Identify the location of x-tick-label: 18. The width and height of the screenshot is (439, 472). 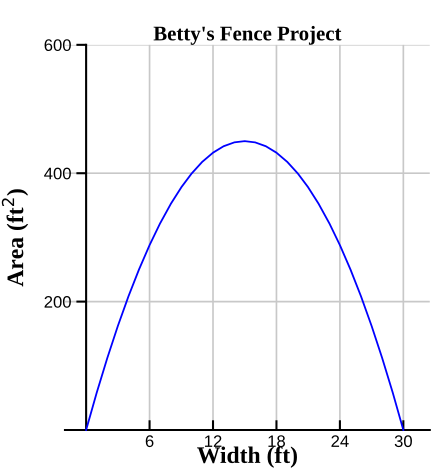
(276, 441).